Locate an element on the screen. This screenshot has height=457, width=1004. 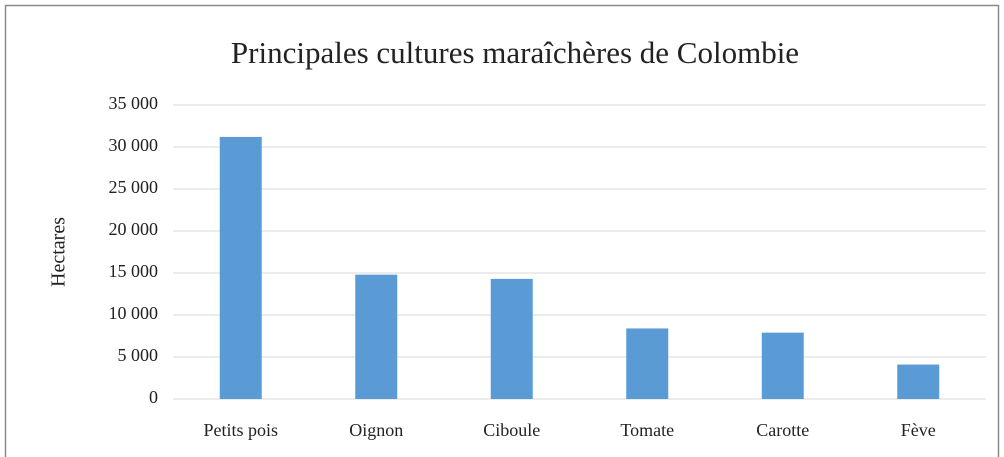
y-tick-label: 30 000 is located at coordinates (134, 145).